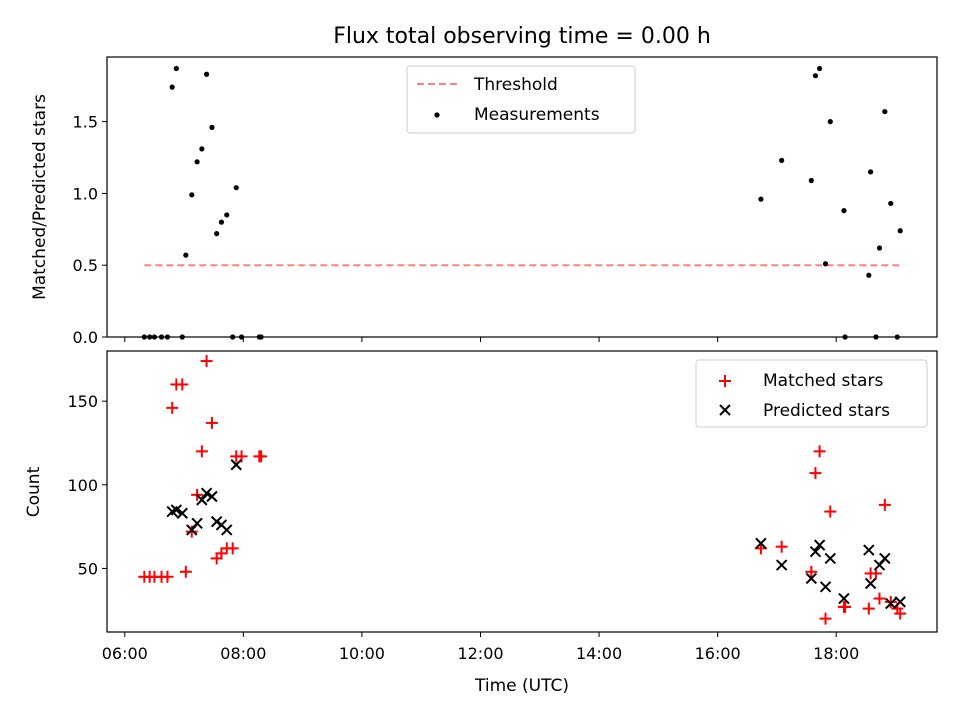 The image size is (960, 720). Describe the element at coordinates (725, 410) in the screenshot. I see `legend-predicted-swatch` at that location.